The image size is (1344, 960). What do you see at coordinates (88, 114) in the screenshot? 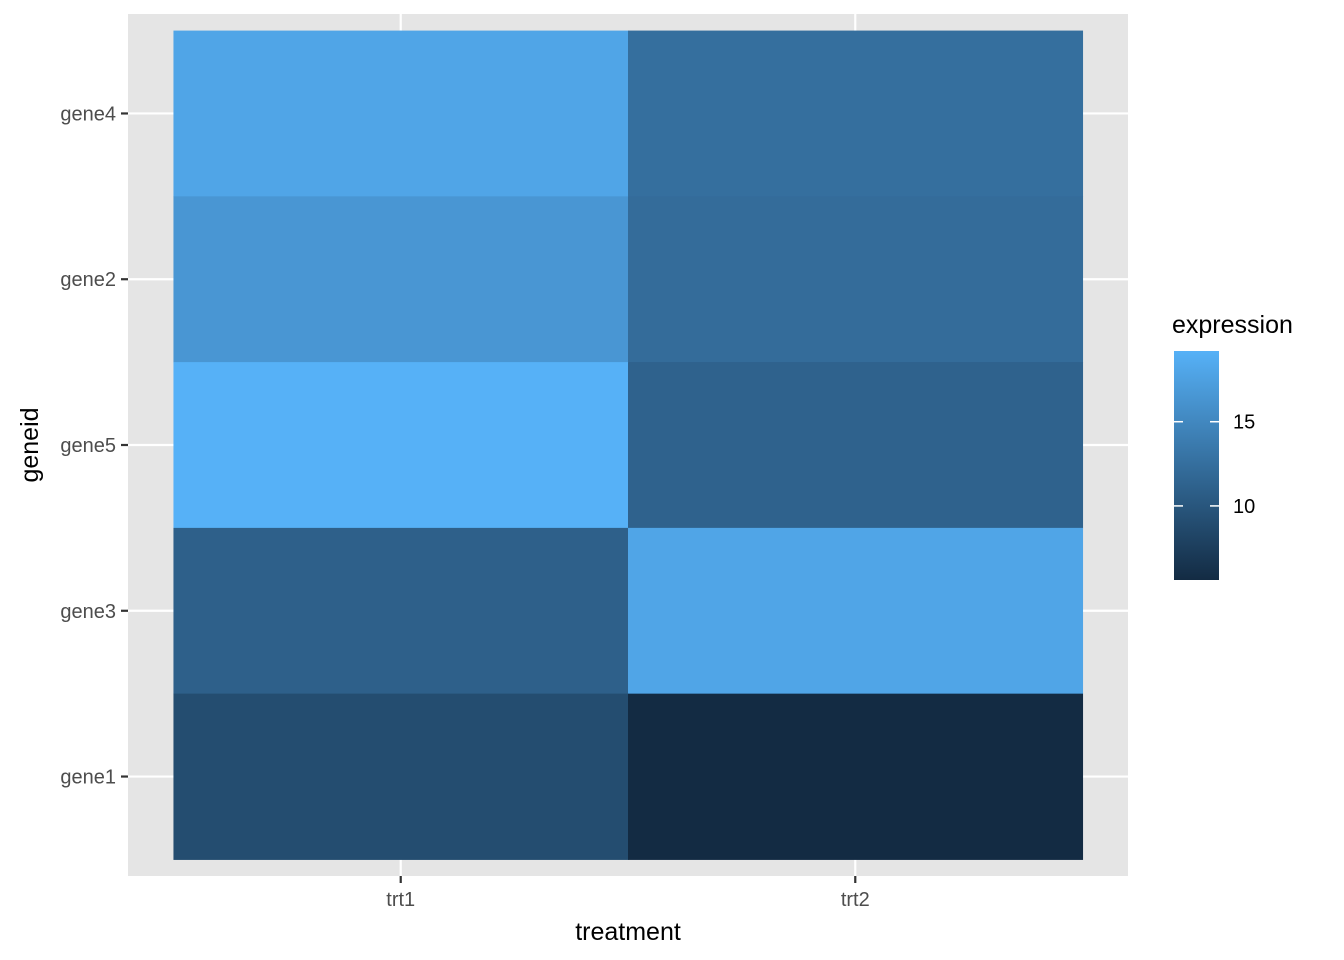
I see `y-tick-label-gene4: gene4` at bounding box center [88, 114].